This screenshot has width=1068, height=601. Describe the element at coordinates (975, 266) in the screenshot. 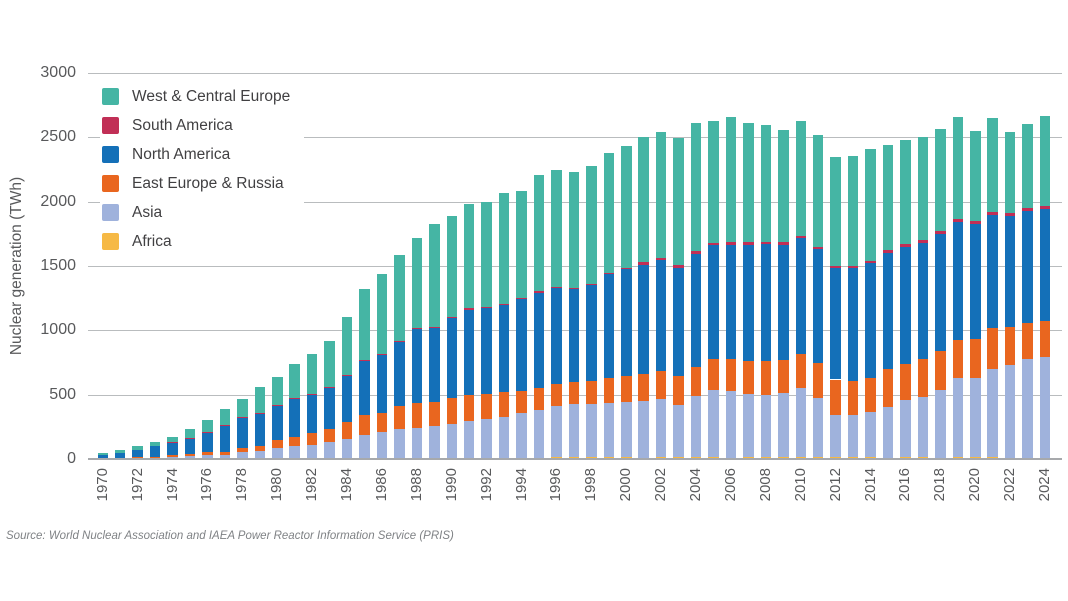

I see `bar-2020` at that location.